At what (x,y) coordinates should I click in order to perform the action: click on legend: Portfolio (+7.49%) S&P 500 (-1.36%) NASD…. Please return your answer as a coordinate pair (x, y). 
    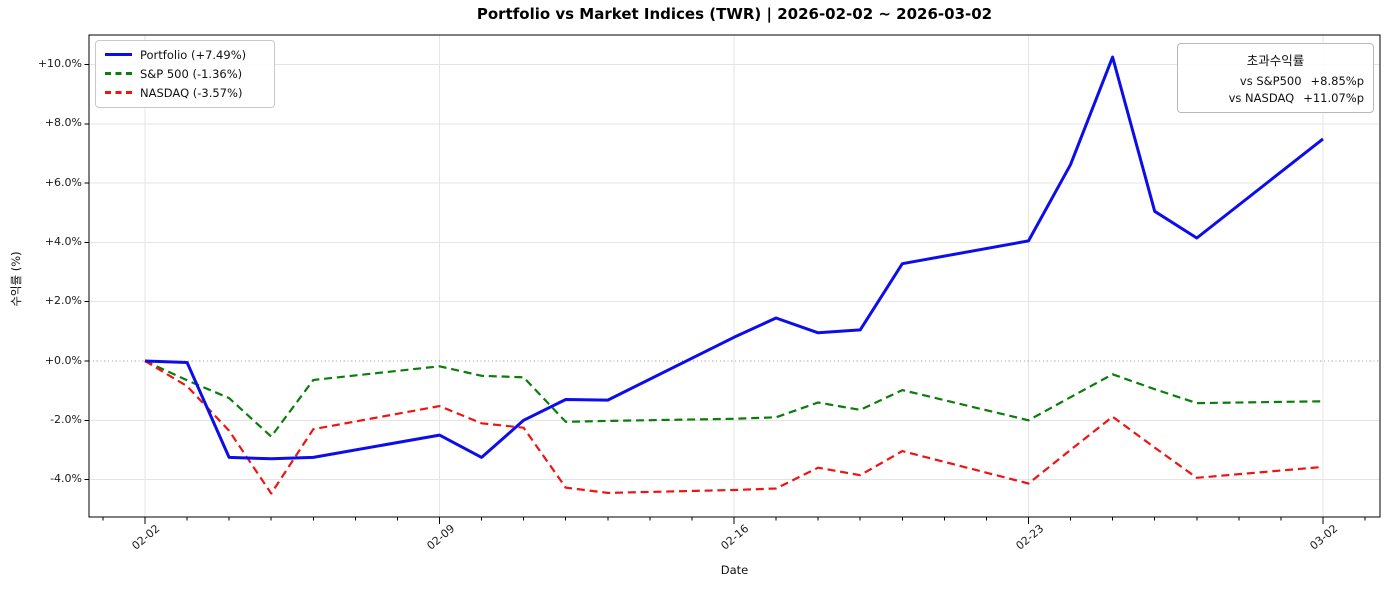
    Looking at the image, I should click on (185, 74).